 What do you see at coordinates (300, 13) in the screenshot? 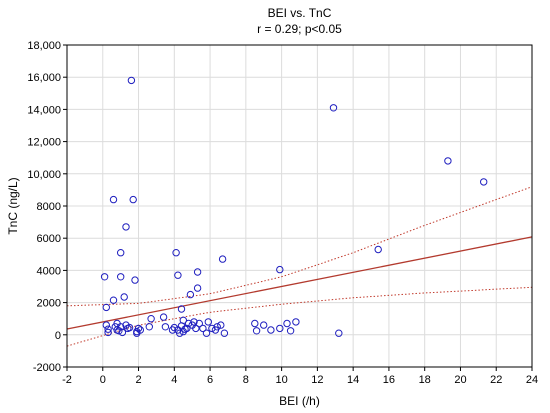
I see `chart-title: BEI vs. TnC` at bounding box center [300, 13].